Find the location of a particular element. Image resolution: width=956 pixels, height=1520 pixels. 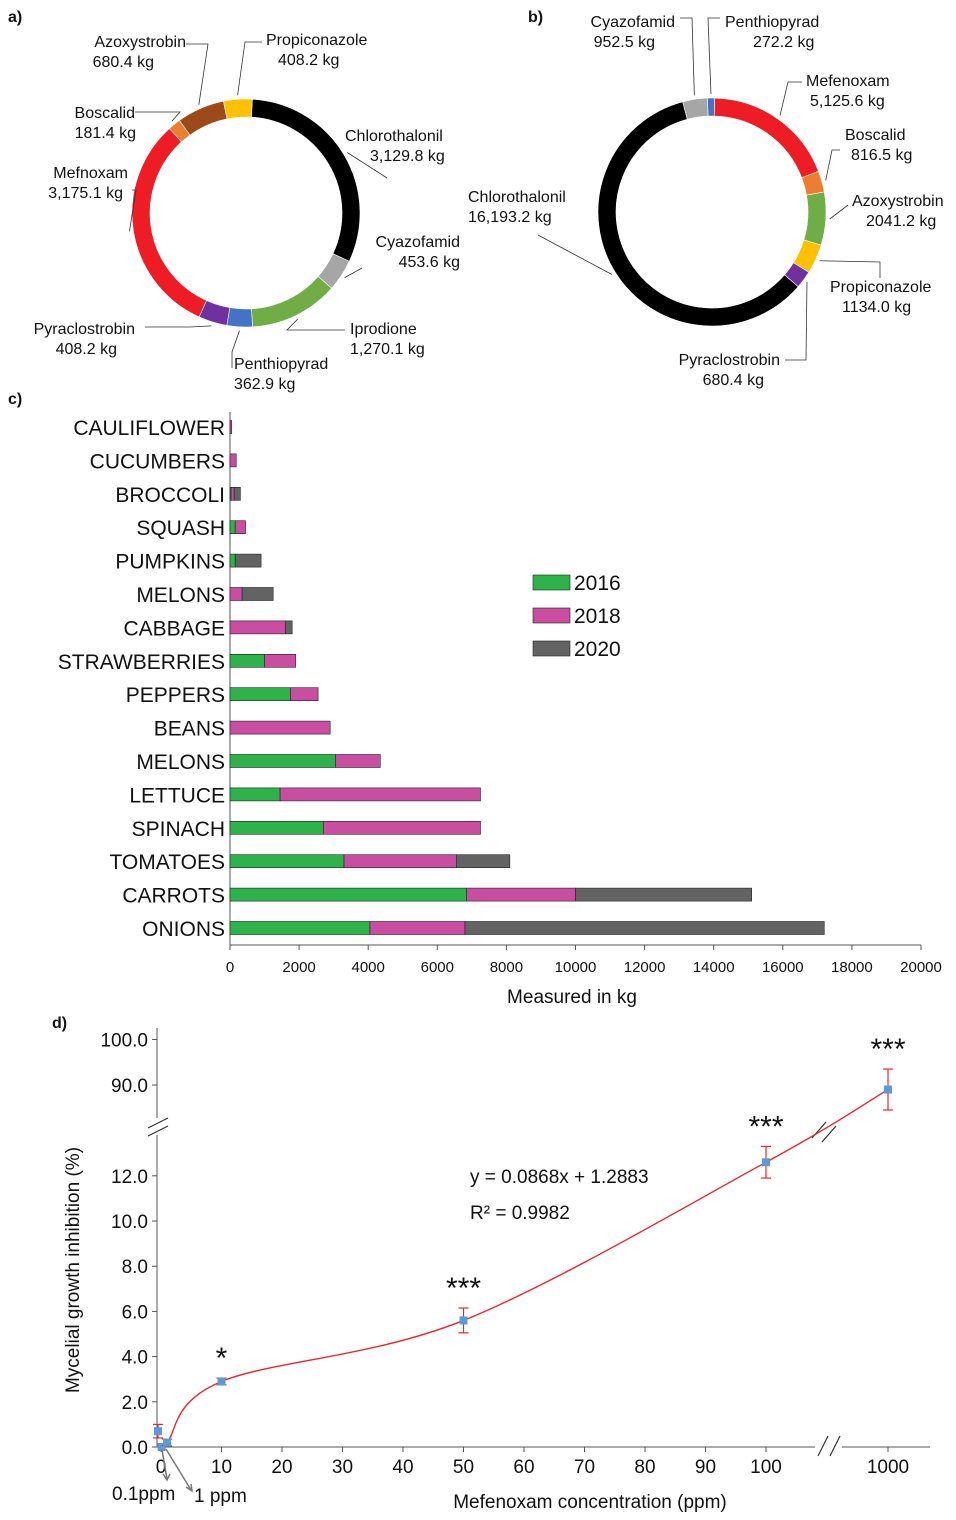

d-y-tick-label: 6.0 is located at coordinates (135, 1312).